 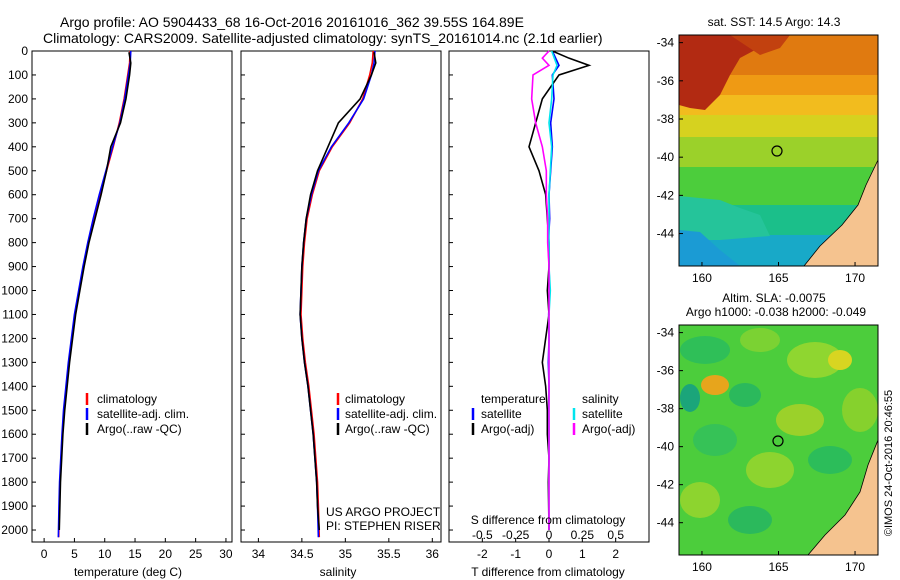 I want to click on depth-tick-label: 400, so click(x=18, y=147).